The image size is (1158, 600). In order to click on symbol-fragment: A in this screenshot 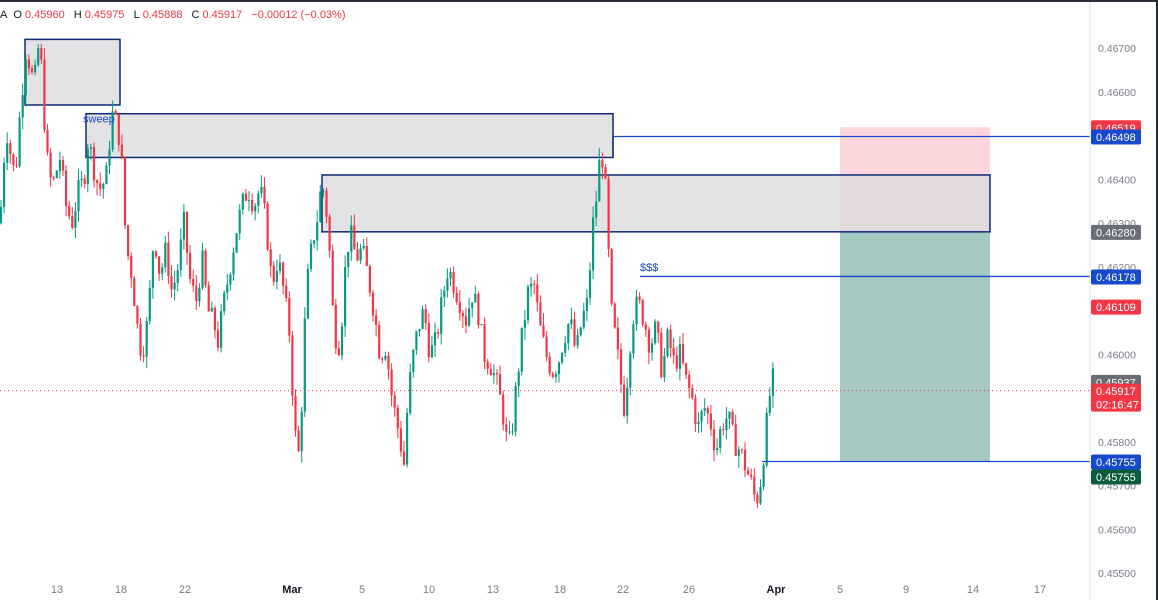, I will do `click(4, 15)`.